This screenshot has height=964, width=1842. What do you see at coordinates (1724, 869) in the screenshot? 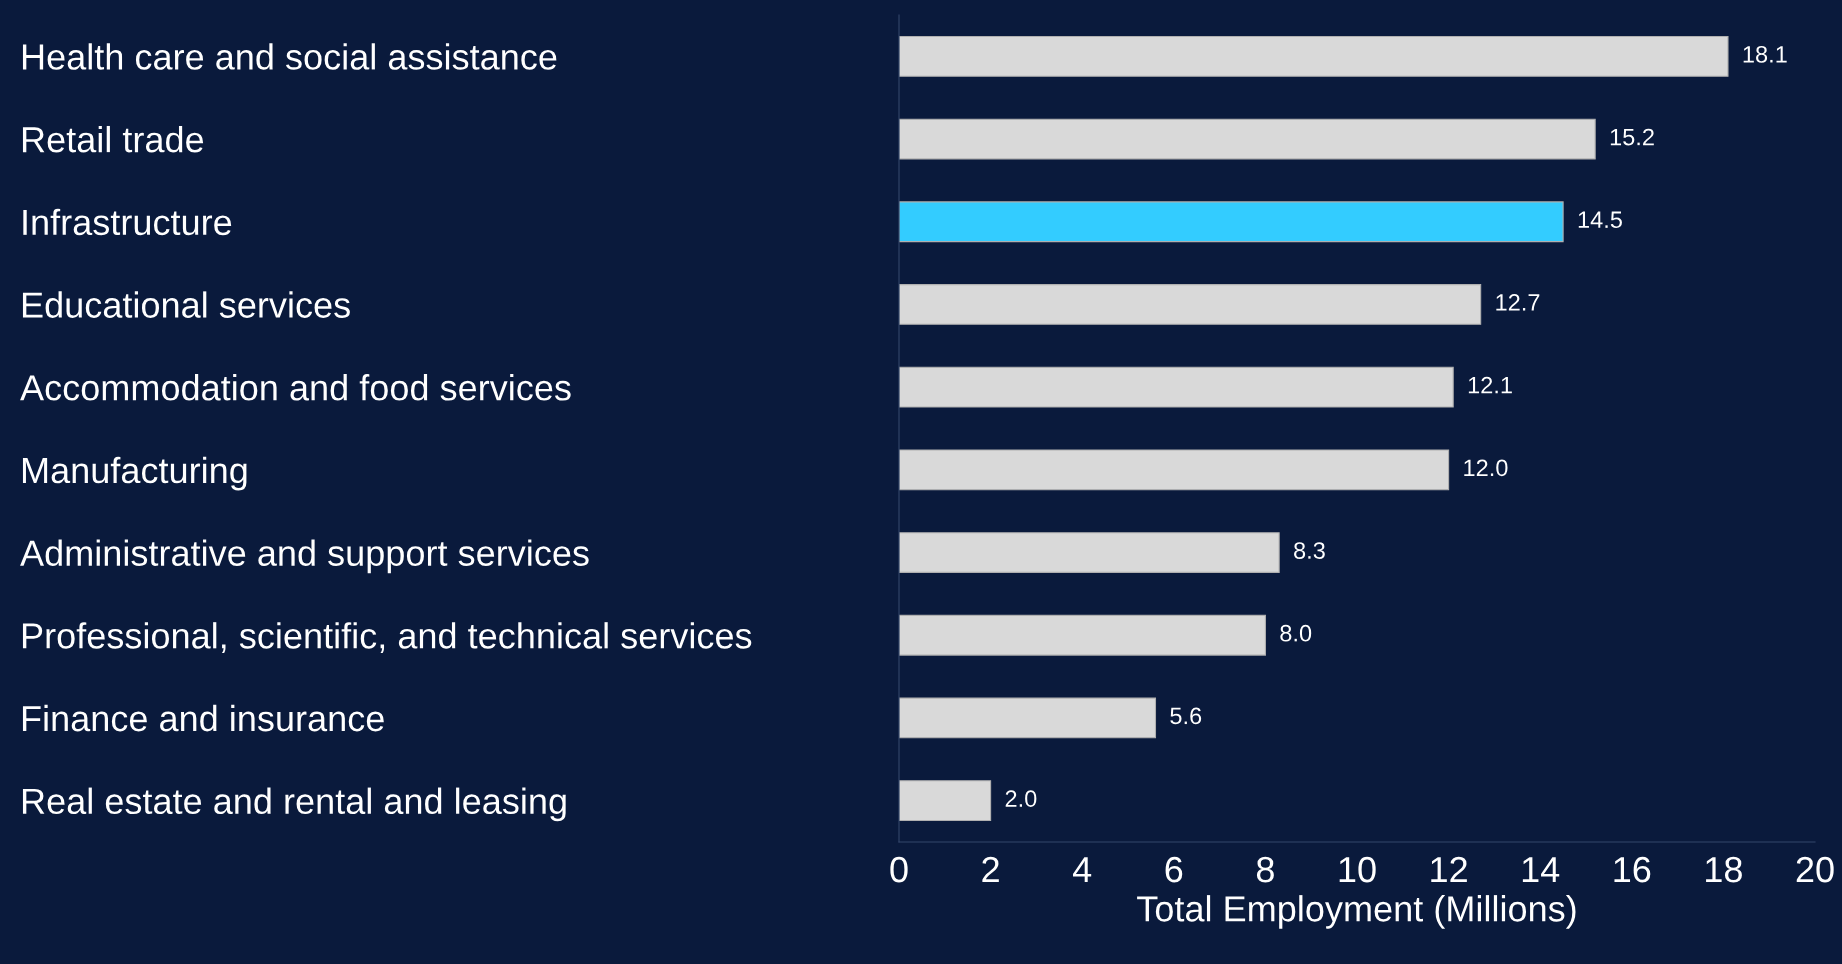
I see `x-tick-label: 18` at bounding box center [1724, 869].